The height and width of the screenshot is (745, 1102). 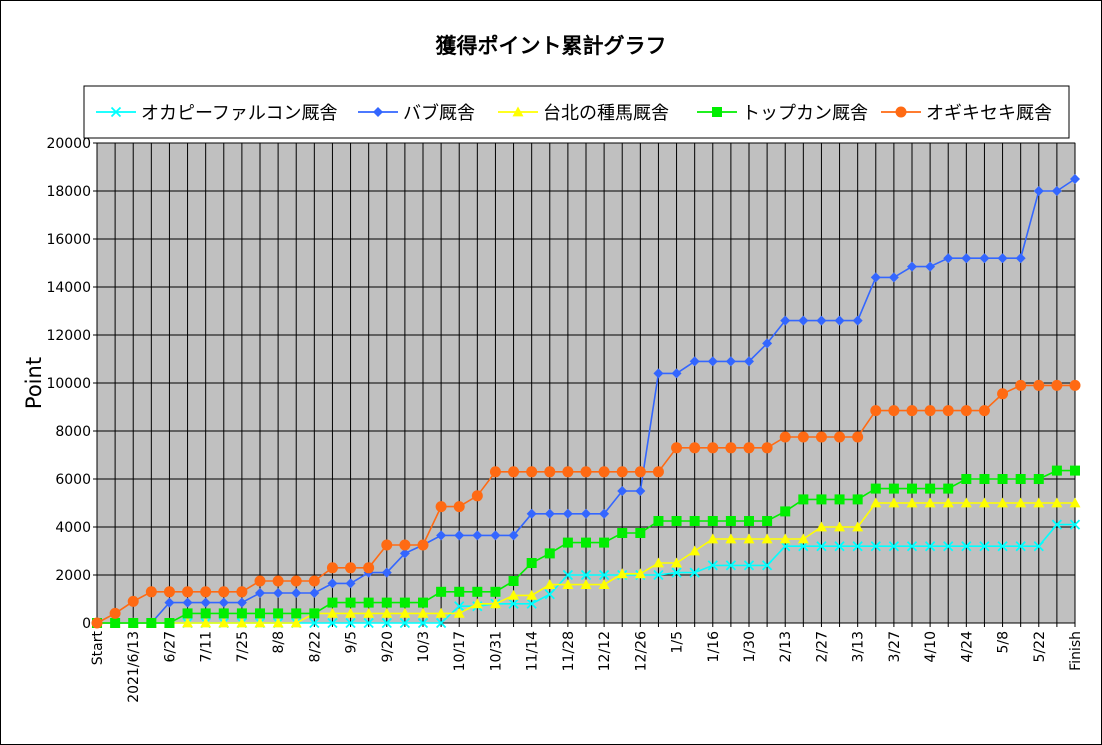 I want to click on y-tick-label: 20000, so click(x=68, y=144).